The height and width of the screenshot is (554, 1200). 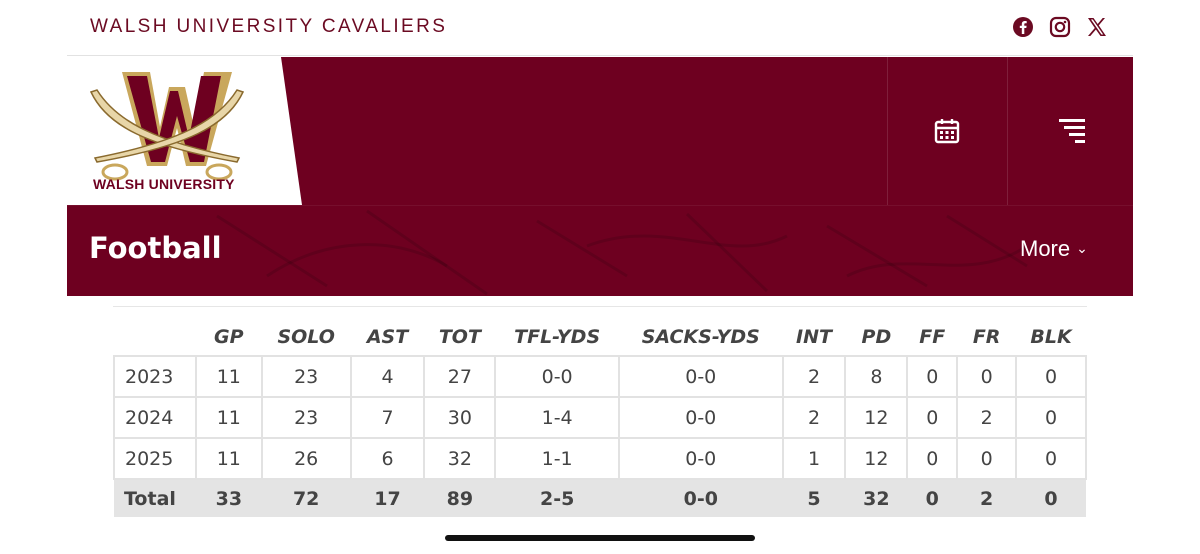 What do you see at coordinates (1045, 248) in the screenshot?
I see `more-label: More` at bounding box center [1045, 248].